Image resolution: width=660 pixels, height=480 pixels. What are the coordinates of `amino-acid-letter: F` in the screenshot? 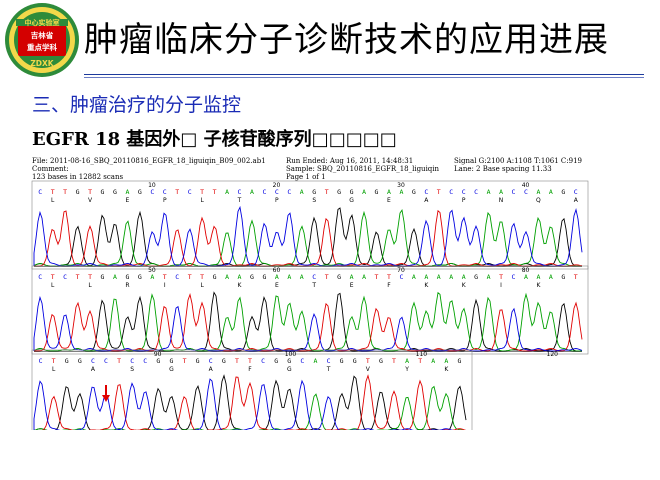 It's located at (250, 369).